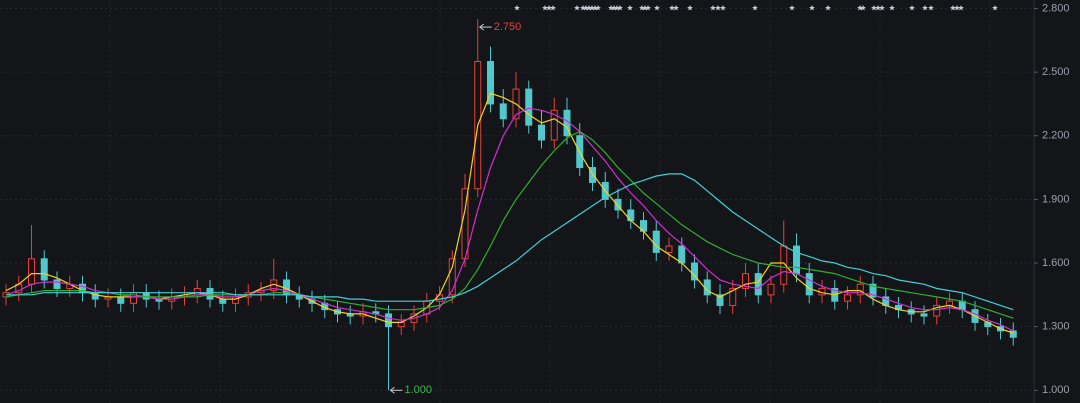  Describe the element at coordinates (1056, 72) in the screenshot. I see `y-tick-label: 2.500` at that location.